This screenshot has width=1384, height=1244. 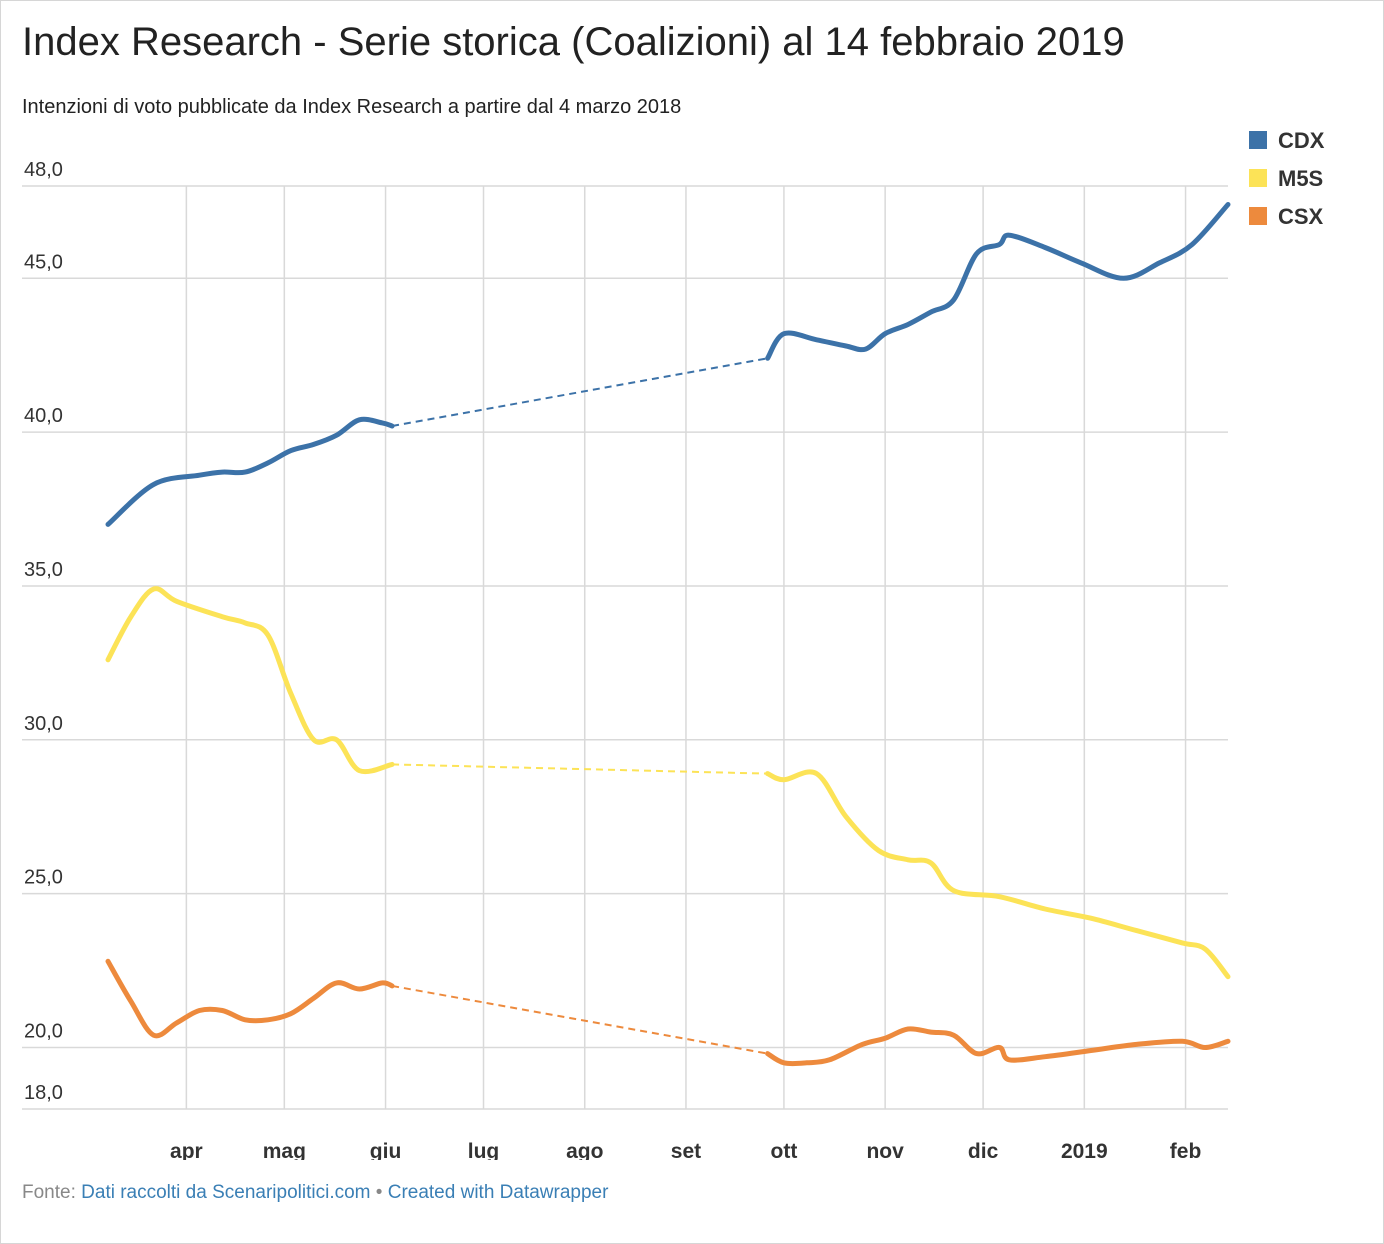 What do you see at coordinates (1186, 1150) in the screenshot?
I see `x-tick-label: feb` at bounding box center [1186, 1150].